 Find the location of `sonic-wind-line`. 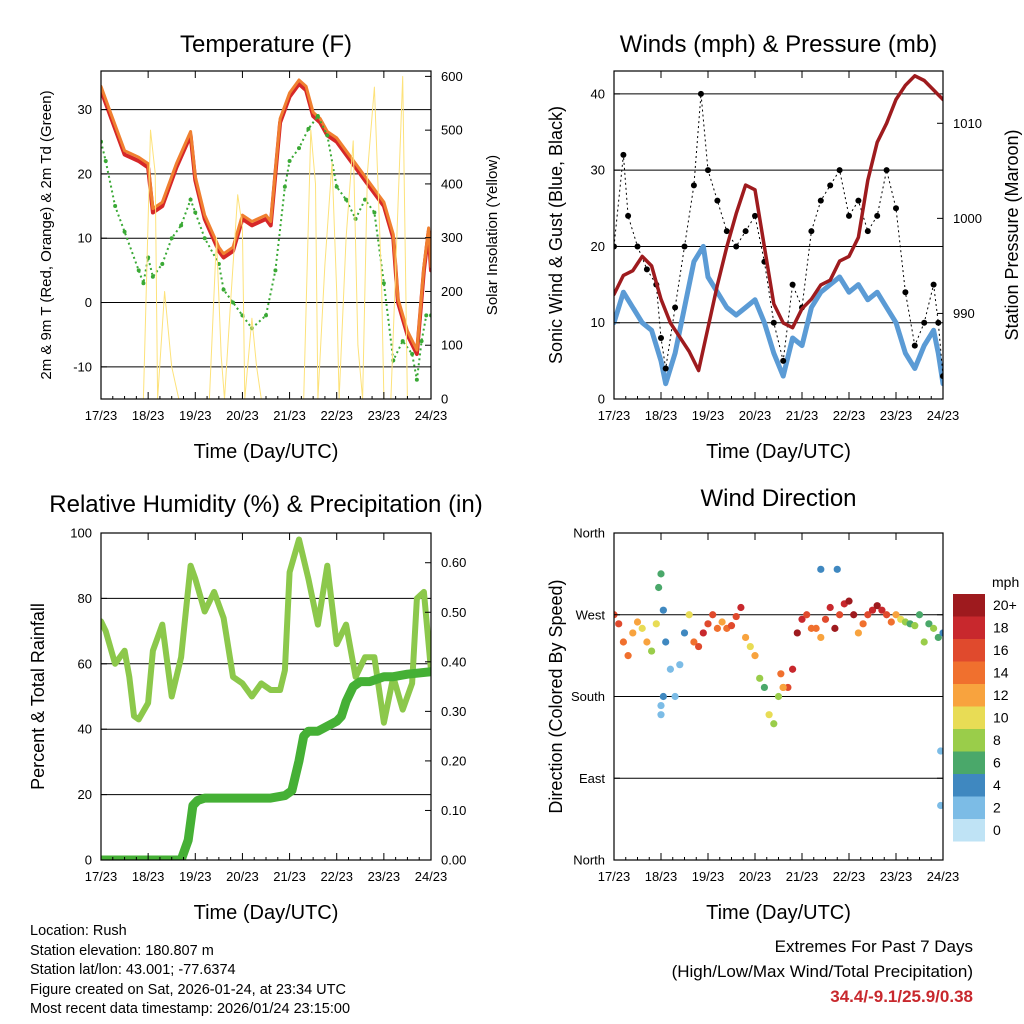

sonic-wind-line is located at coordinates (778, 315).